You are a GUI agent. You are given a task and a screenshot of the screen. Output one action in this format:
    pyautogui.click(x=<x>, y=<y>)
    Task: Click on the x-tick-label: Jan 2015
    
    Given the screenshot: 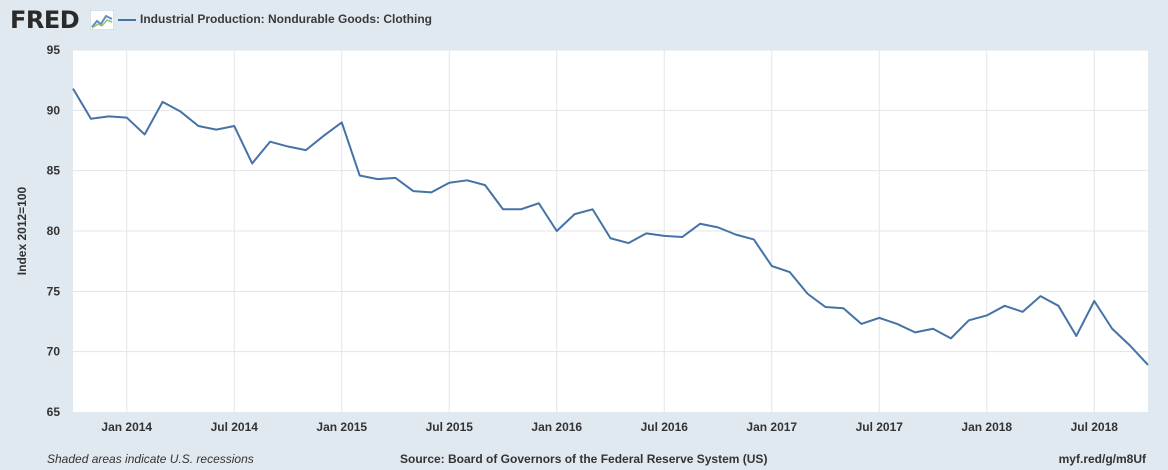 What is the action you would take?
    pyautogui.click(x=341, y=427)
    